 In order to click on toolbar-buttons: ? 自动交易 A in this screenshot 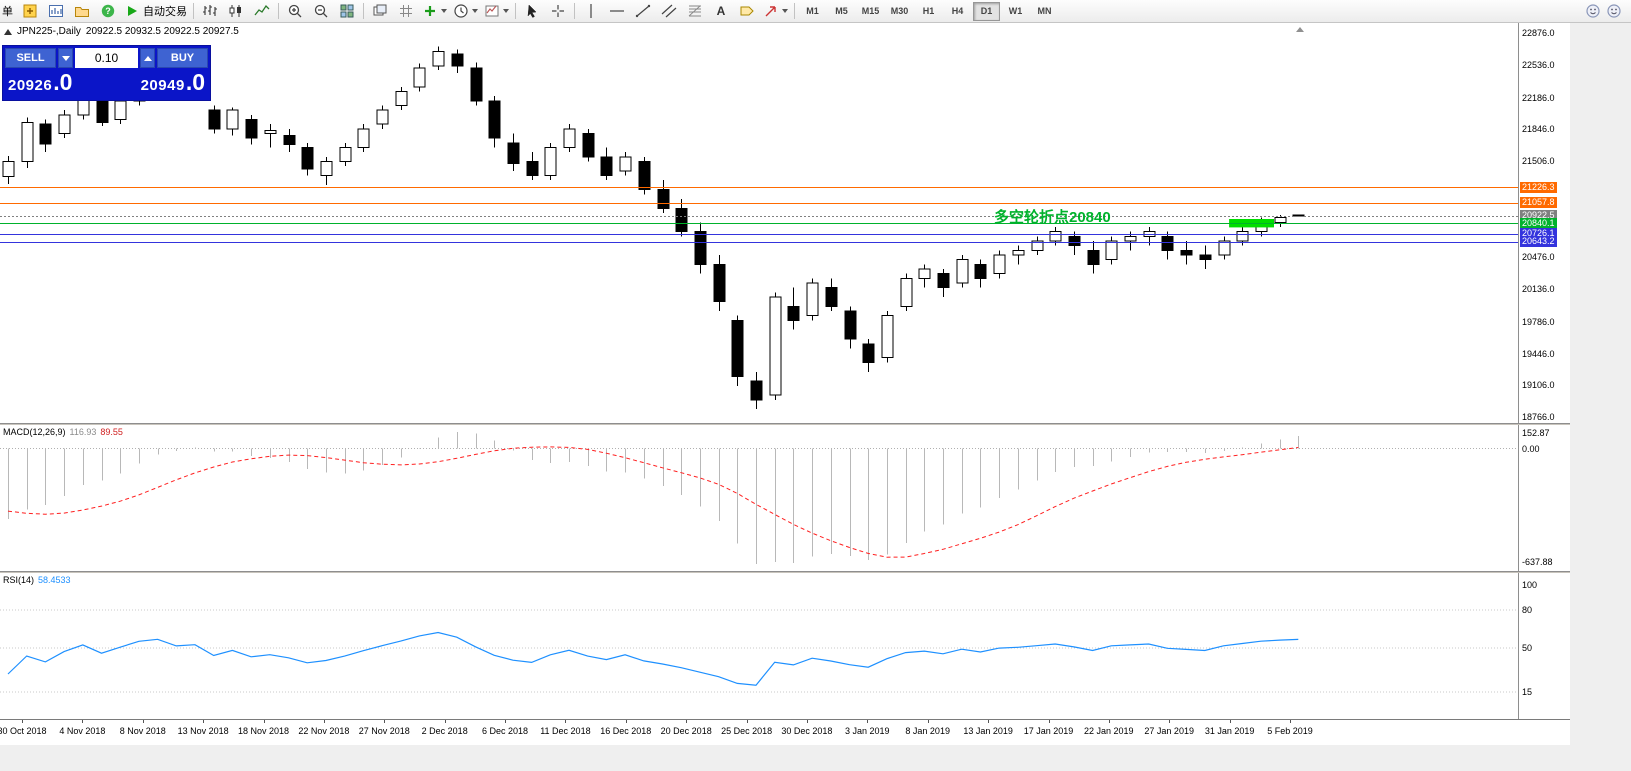, I will do `click(407, 11)`.